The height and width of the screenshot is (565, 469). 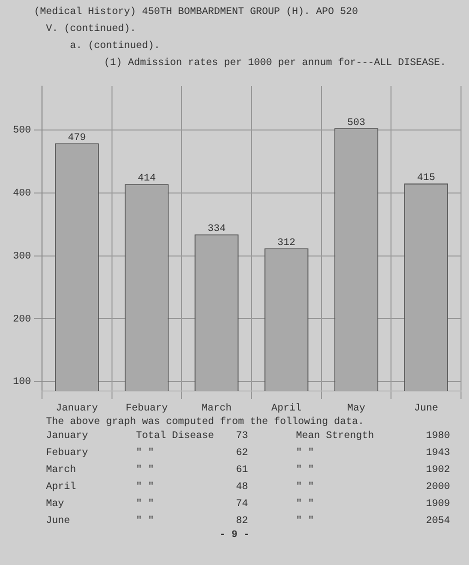 I want to click on data-label: 479, so click(x=77, y=138).